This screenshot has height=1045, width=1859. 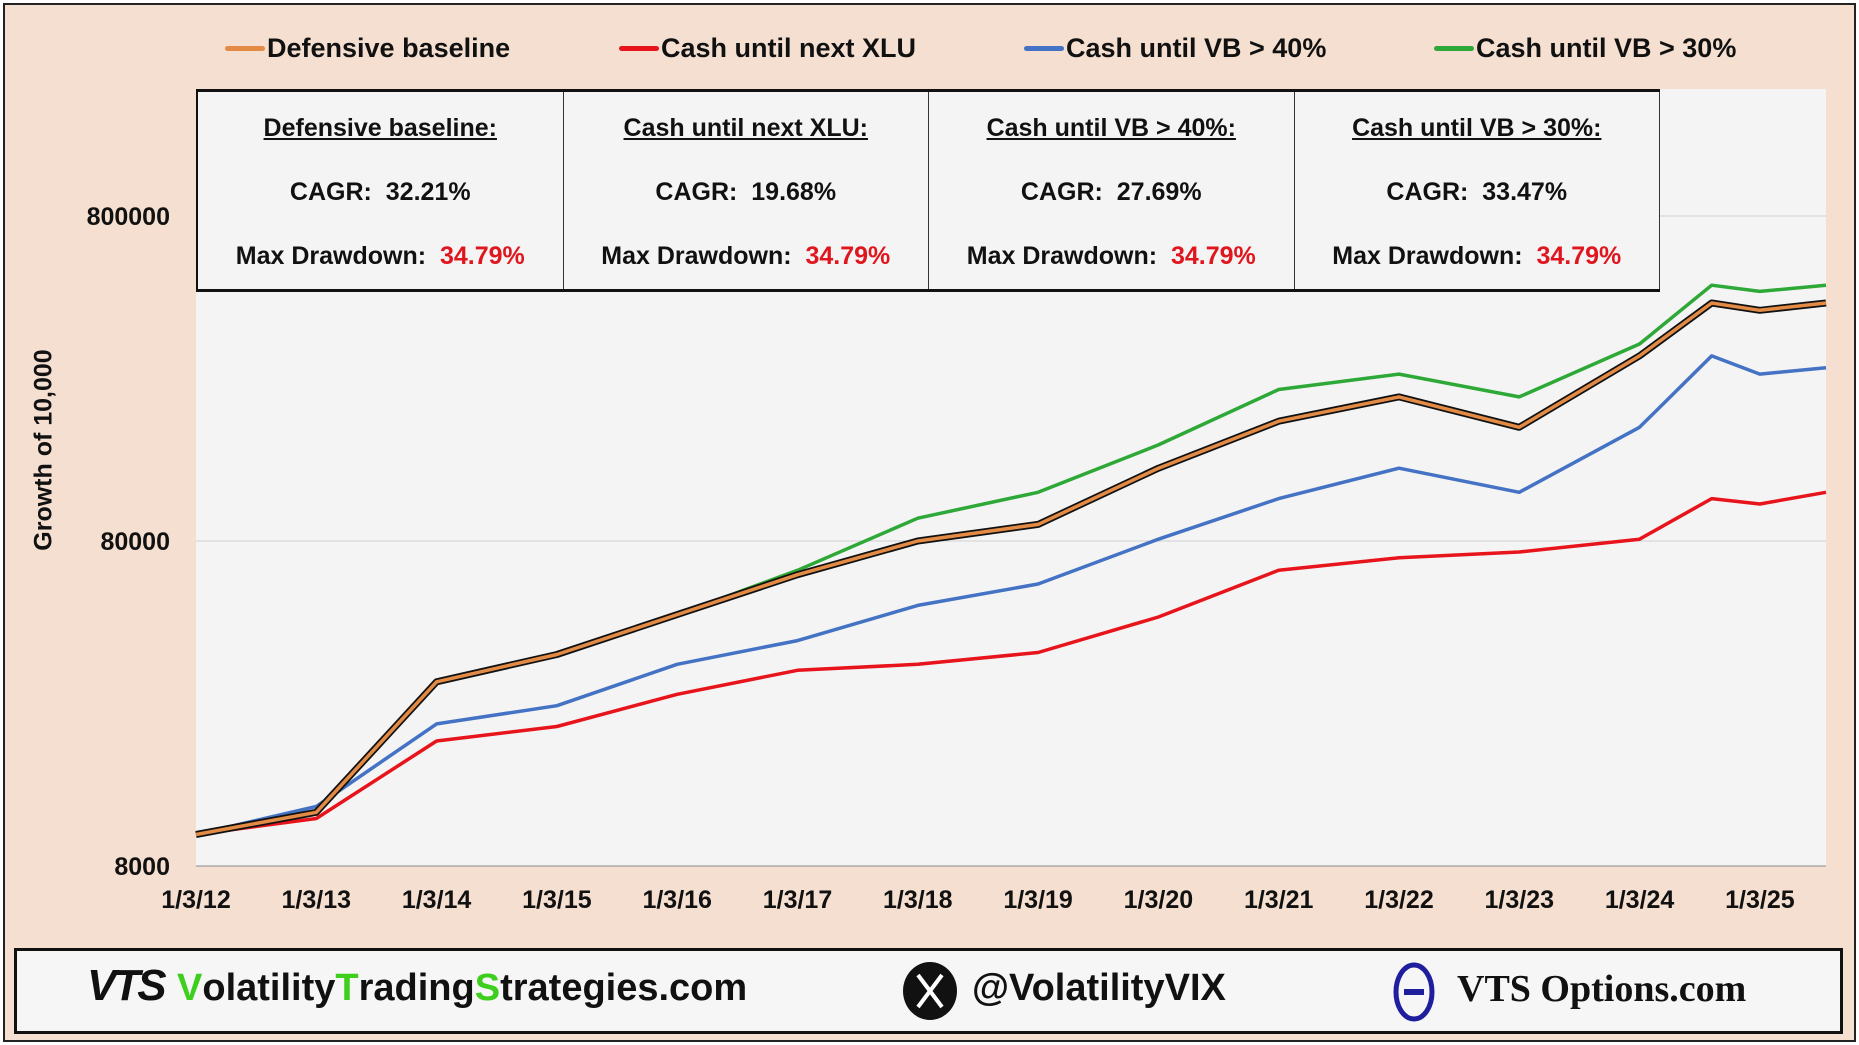 I want to click on x-tick-label: 1/3/12, so click(x=196, y=900).